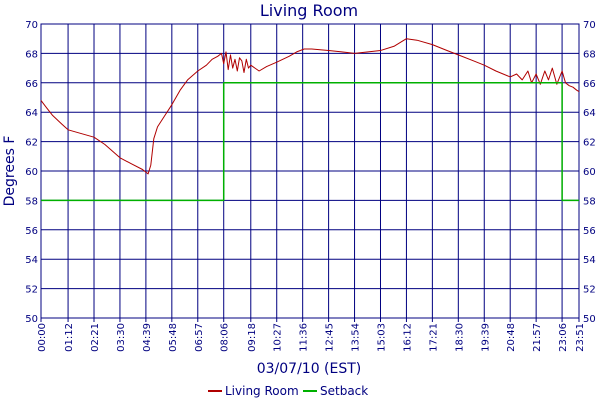 Image resolution: width=600 pixels, height=400 pixels. What do you see at coordinates (31, 290) in the screenshot?
I see `y-tick-label-left: 52` at bounding box center [31, 290].